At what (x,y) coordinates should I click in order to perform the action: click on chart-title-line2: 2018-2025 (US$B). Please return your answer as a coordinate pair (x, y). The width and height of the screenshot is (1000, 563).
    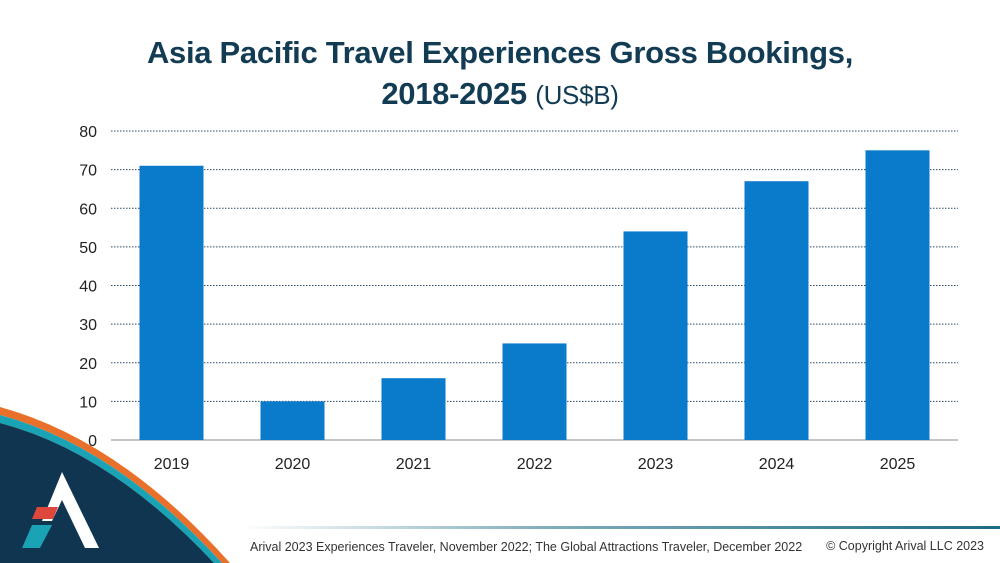
    Looking at the image, I should click on (500, 94).